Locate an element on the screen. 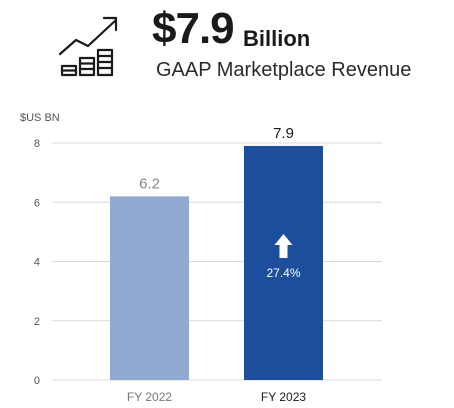  x-tick-label: FY 2022 is located at coordinates (149, 397).